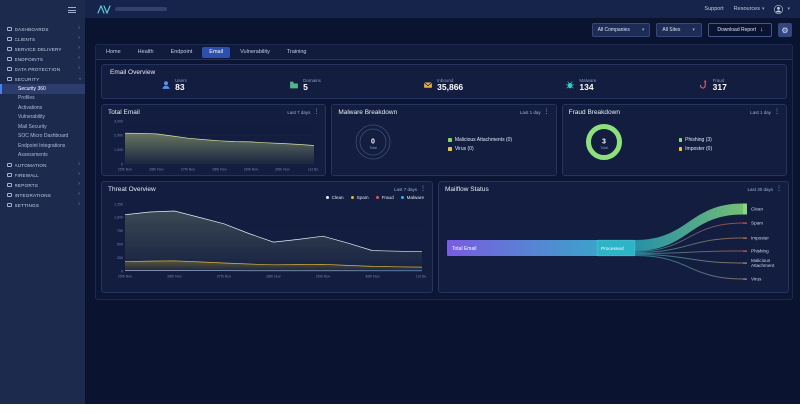  What do you see at coordinates (113, 52) in the screenshot?
I see `tab-home: Home` at bounding box center [113, 52].